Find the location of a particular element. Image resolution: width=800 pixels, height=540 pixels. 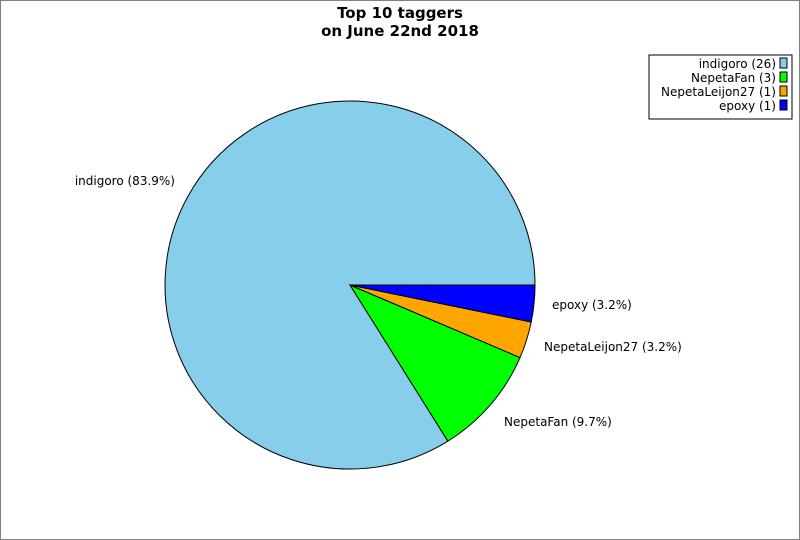

legend-swatch-nepetaleijon27 is located at coordinates (783, 91).